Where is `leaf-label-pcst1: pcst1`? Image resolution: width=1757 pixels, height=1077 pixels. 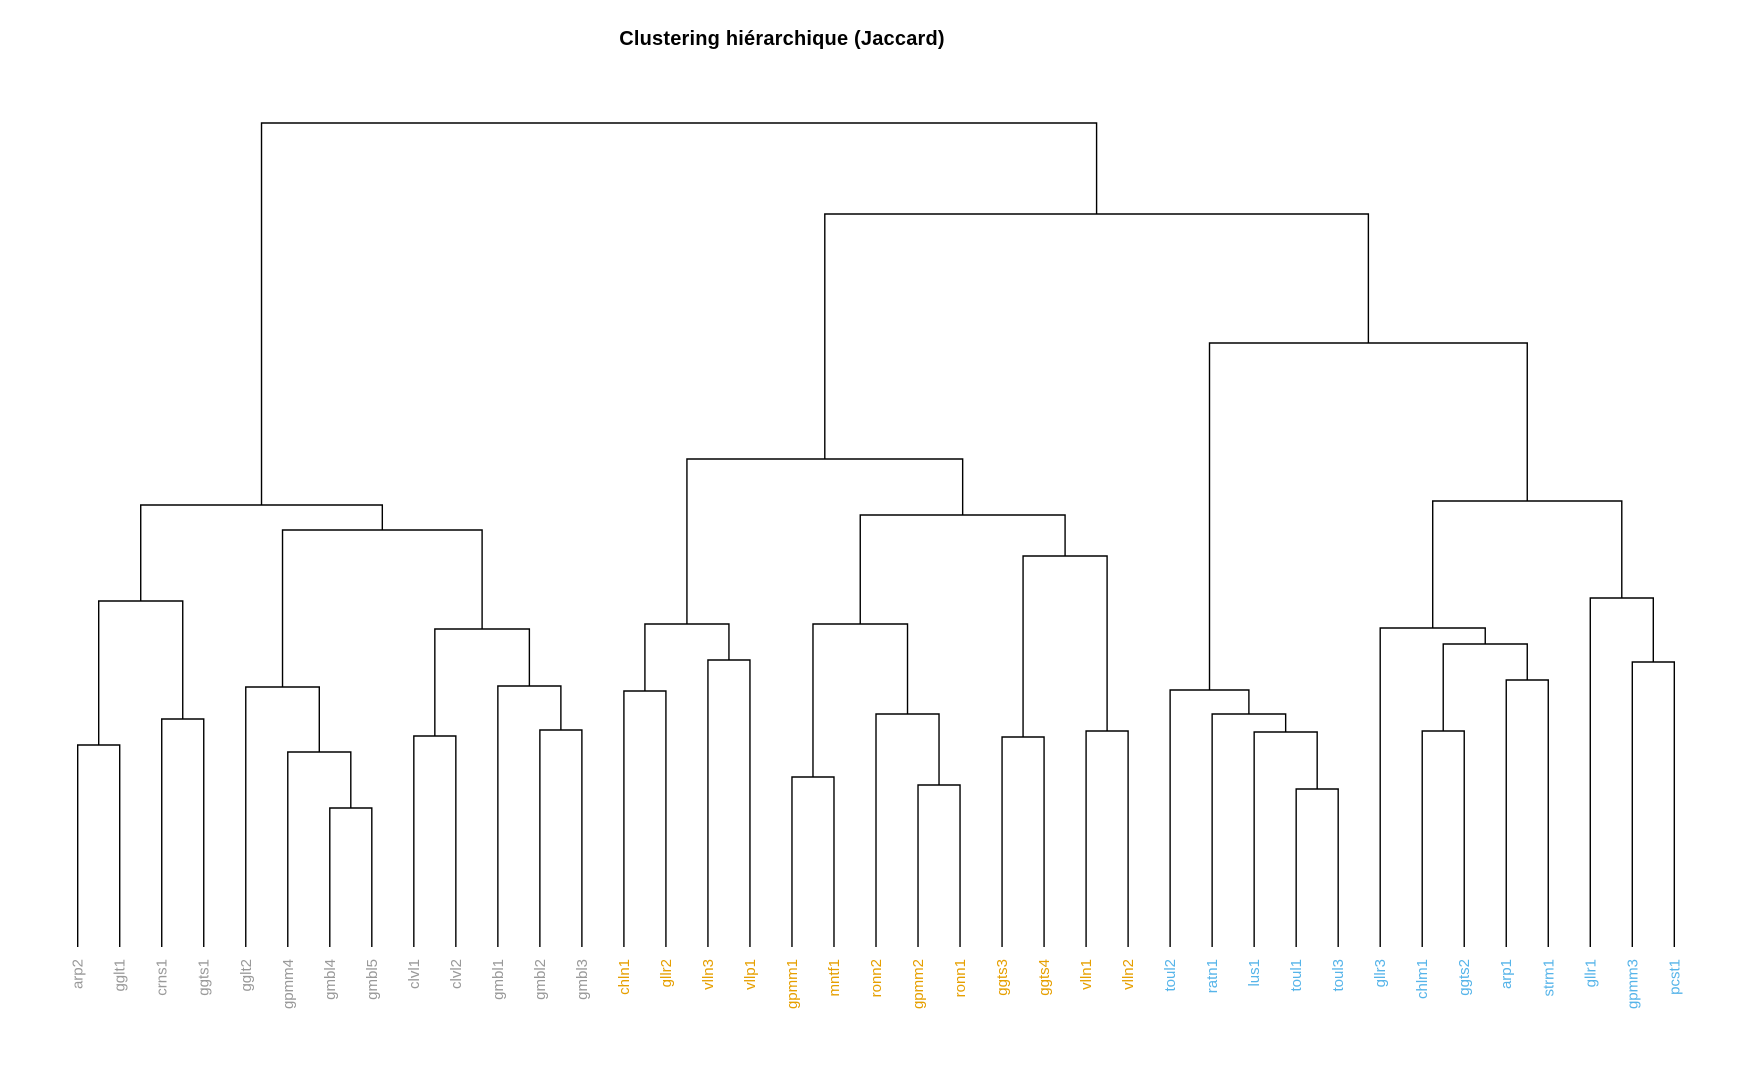
leaf-label-pcst1: pcst1 is located at coordinates (1674, 977).